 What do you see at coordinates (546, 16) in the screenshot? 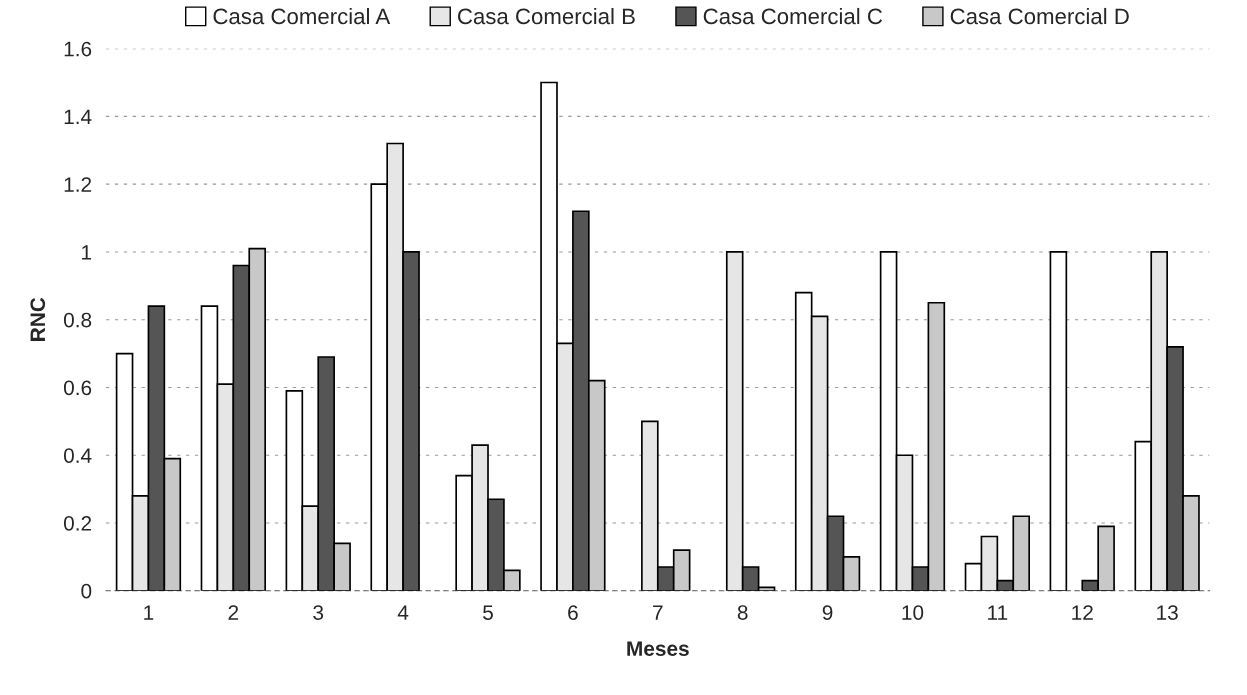
I see `legend-label: Casa Comercial B` at bounding box center [546, 16].